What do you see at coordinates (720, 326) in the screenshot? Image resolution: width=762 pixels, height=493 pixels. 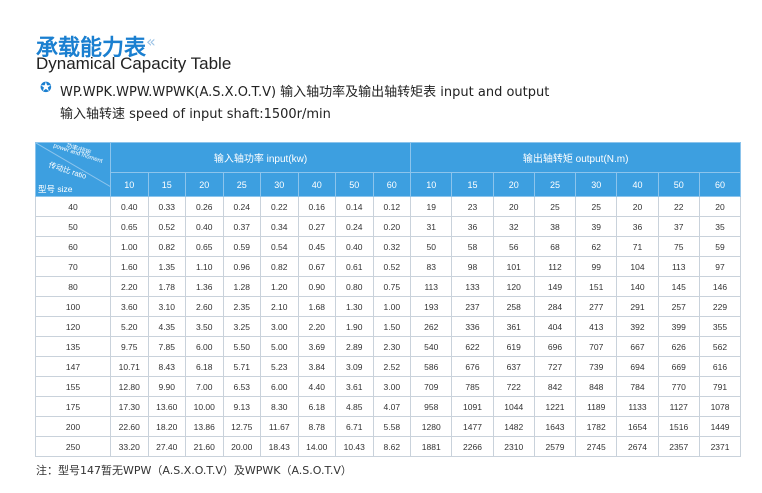 I see `torque-cell: 355` at bounding box center [720, 326].